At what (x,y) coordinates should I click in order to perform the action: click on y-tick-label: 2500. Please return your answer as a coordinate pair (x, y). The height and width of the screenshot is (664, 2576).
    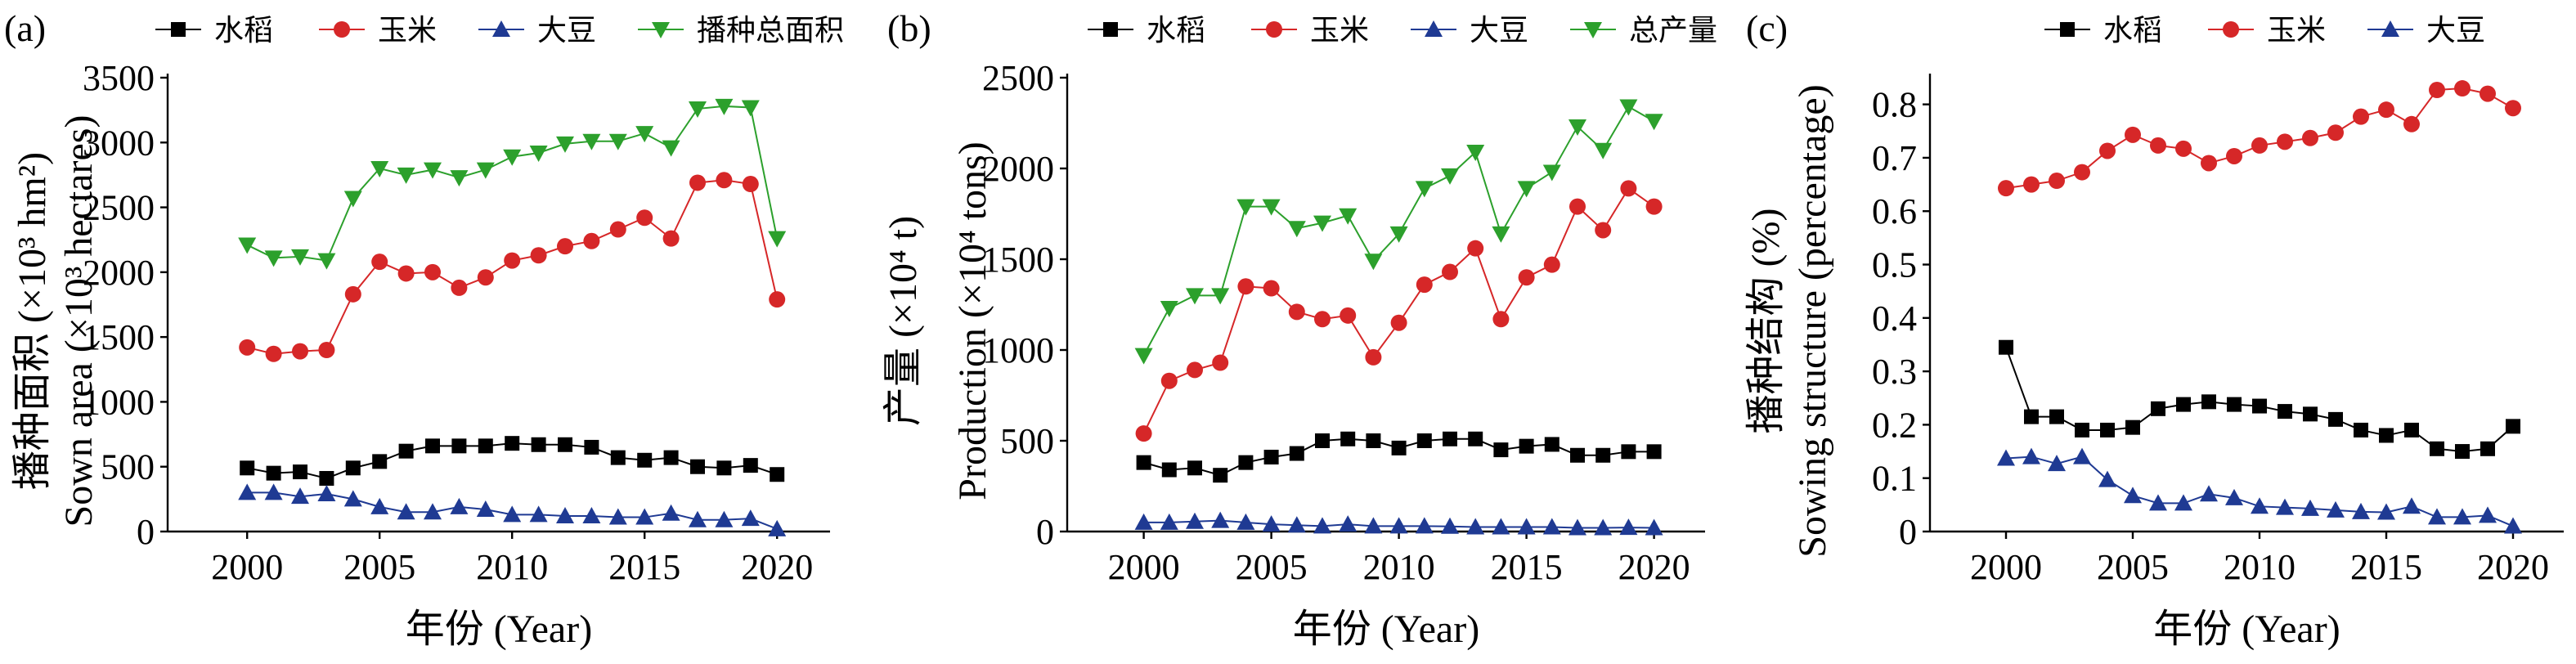
    Looking at the image, I should click on (1018, 78).